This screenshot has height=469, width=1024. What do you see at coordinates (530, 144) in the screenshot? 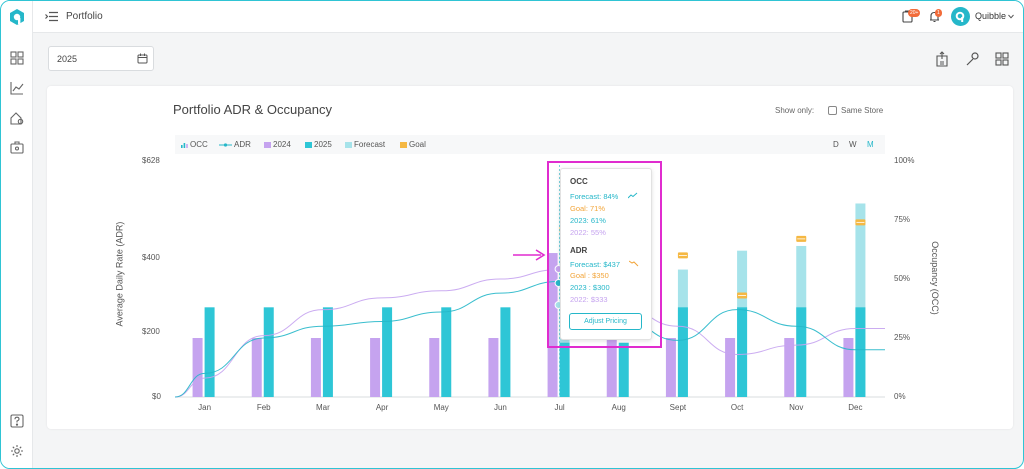
I see `chart-legend` at bounding box center [530, 144].